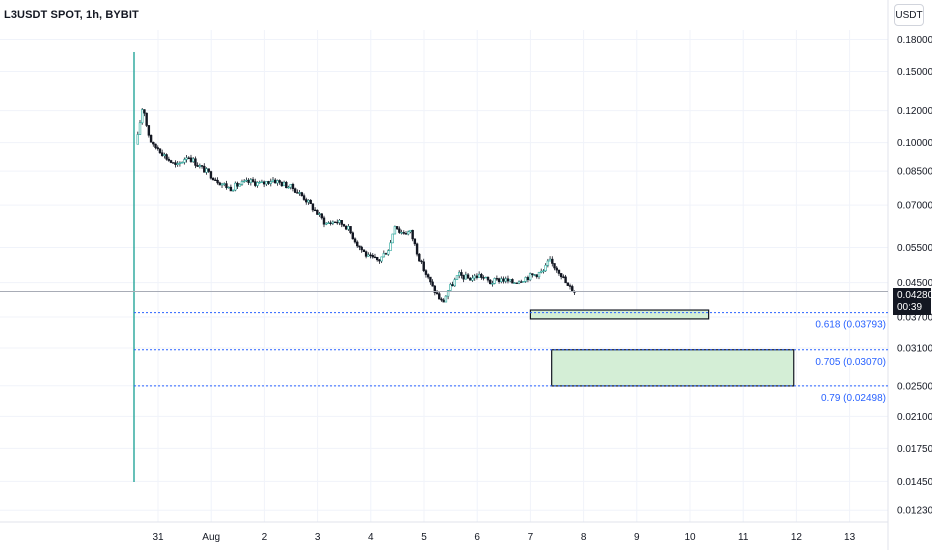 The image size is (932, 555). What do you see at coordinates (690, 537) in the screenshot?
I see `x-tick-label: 10` at bounding box center [690, 537].